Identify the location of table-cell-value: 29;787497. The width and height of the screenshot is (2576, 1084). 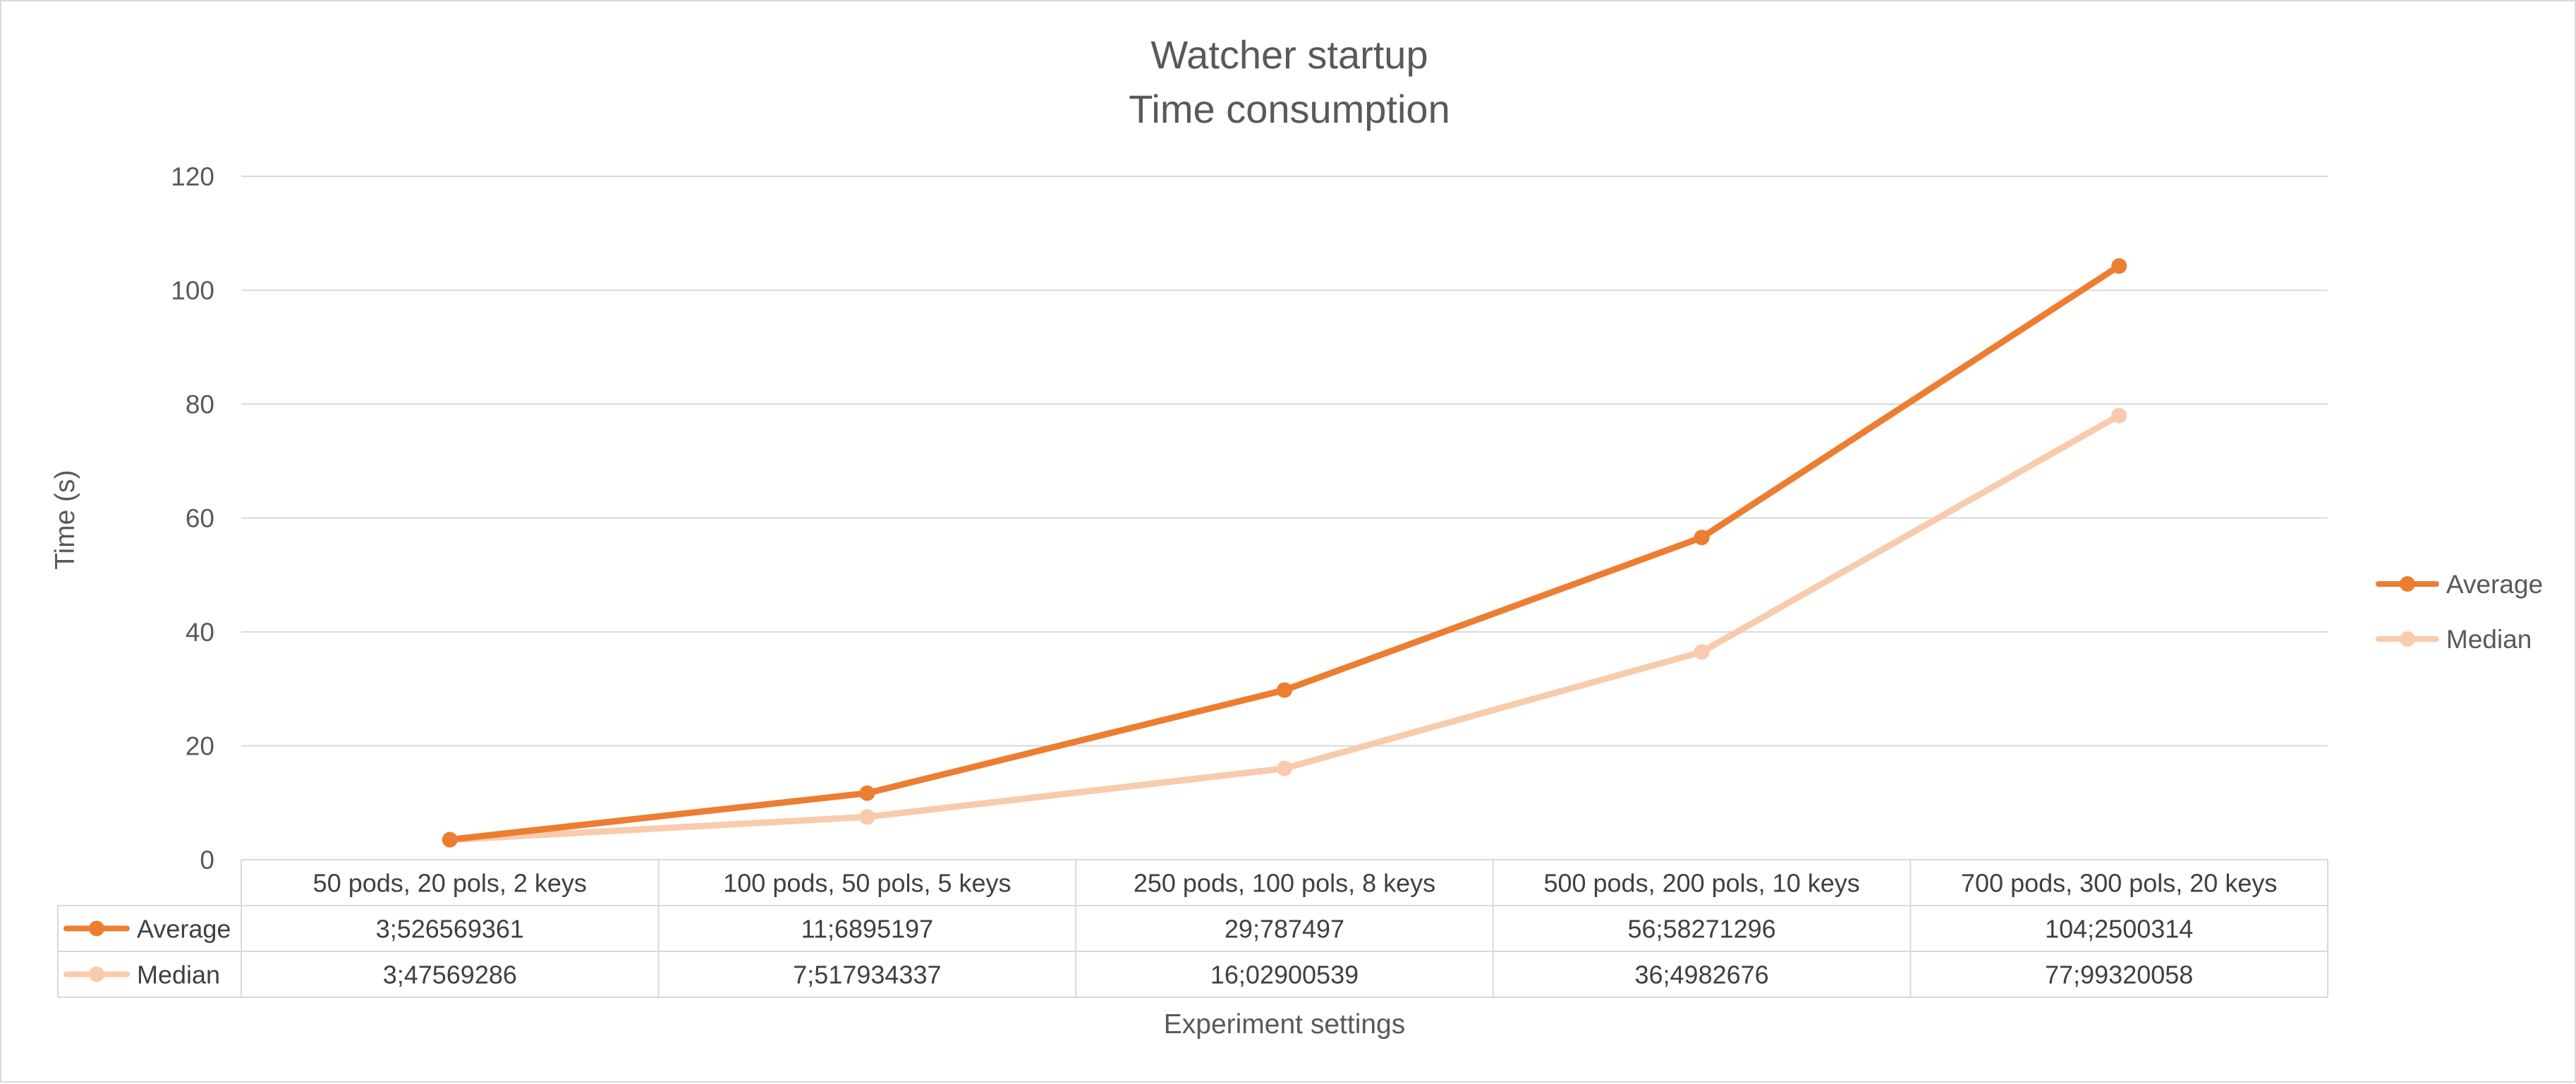
(1284, 929).